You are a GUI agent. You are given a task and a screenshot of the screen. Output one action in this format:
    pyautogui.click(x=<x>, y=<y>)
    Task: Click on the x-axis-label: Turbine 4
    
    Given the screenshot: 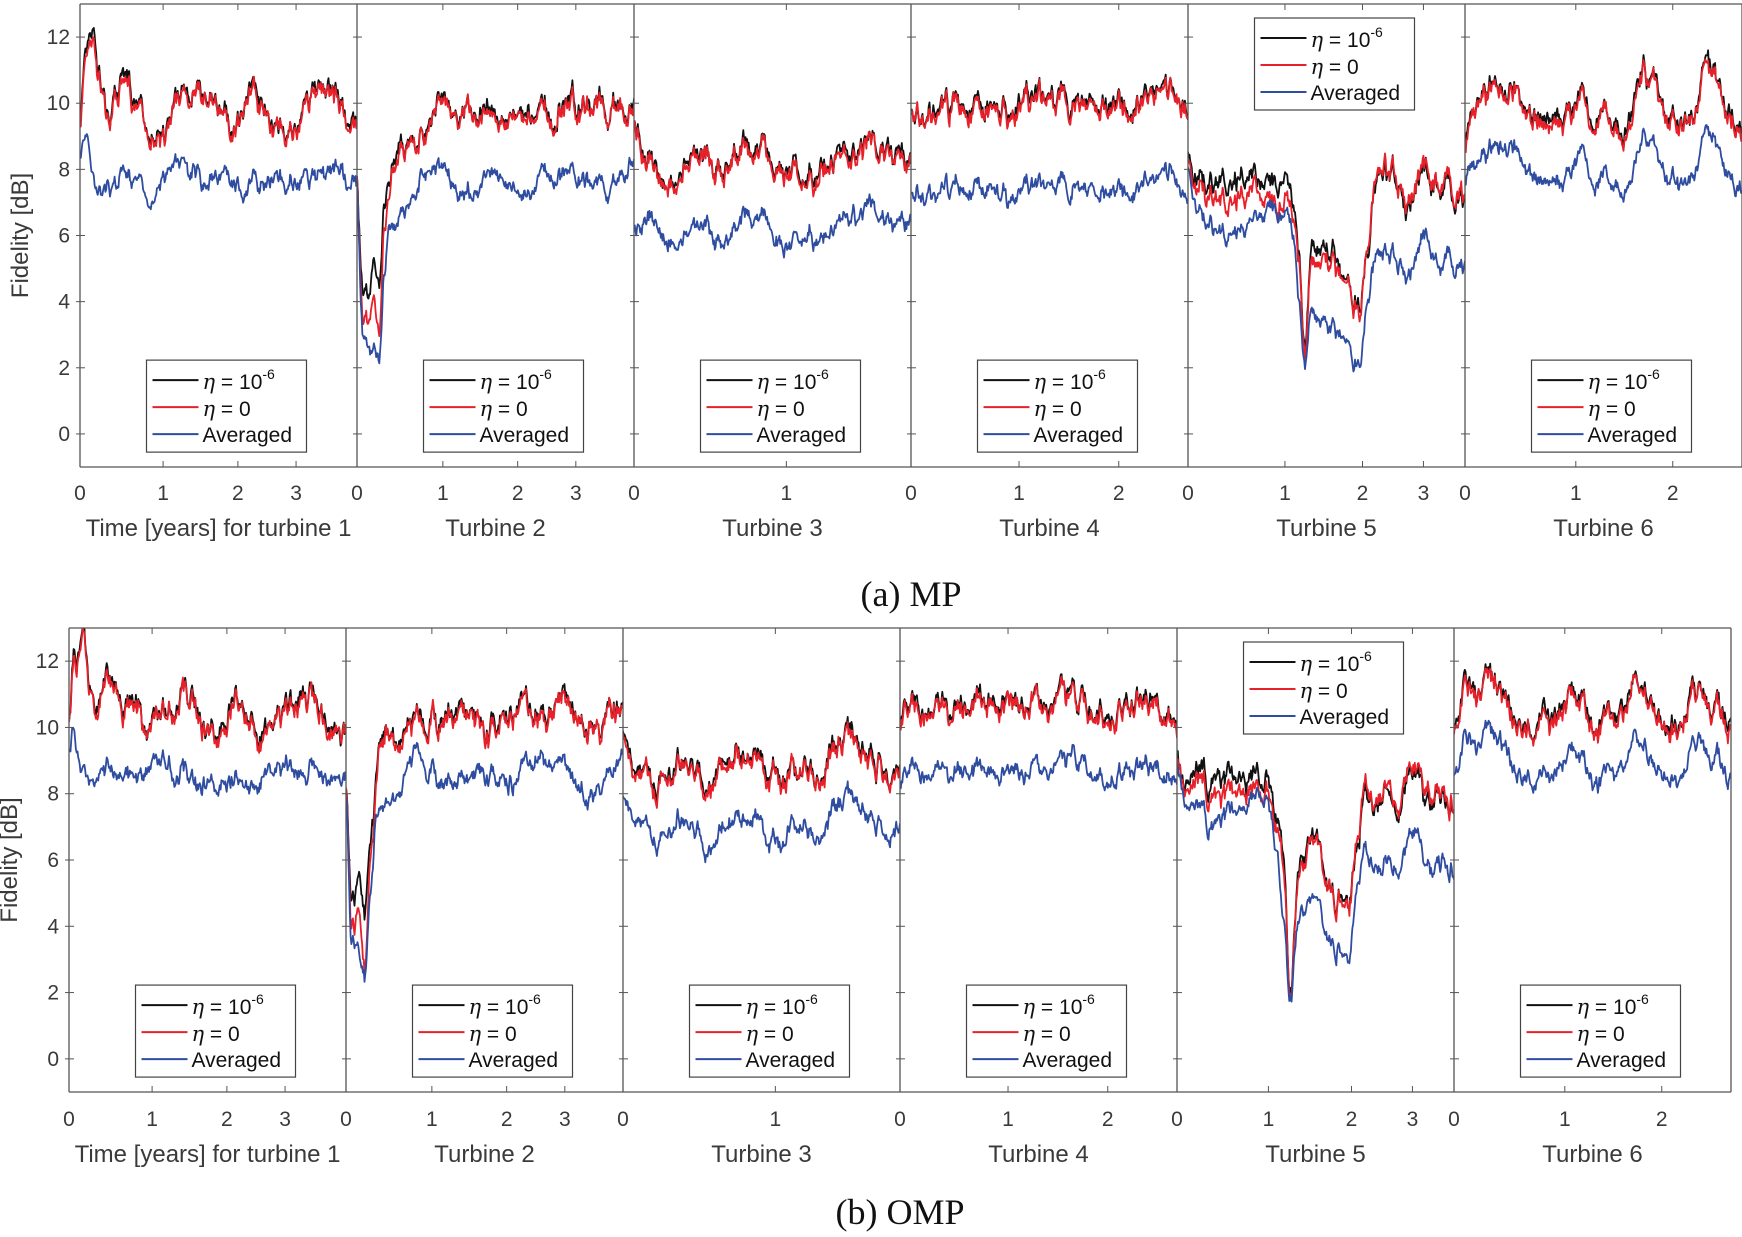 What is the action you would take?
    pyautogui.click(x=1049, y=528)
    